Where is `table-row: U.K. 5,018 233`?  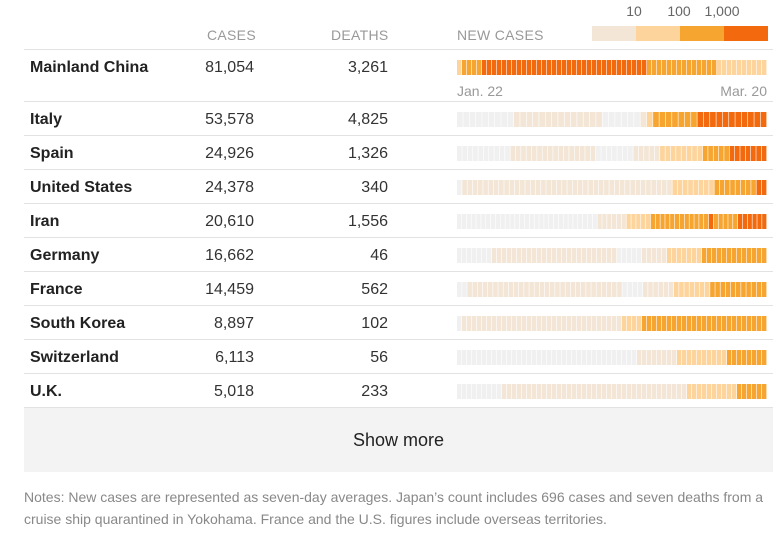 table-row: U.K. 5,018 233 is located at coordinates (398, 391).